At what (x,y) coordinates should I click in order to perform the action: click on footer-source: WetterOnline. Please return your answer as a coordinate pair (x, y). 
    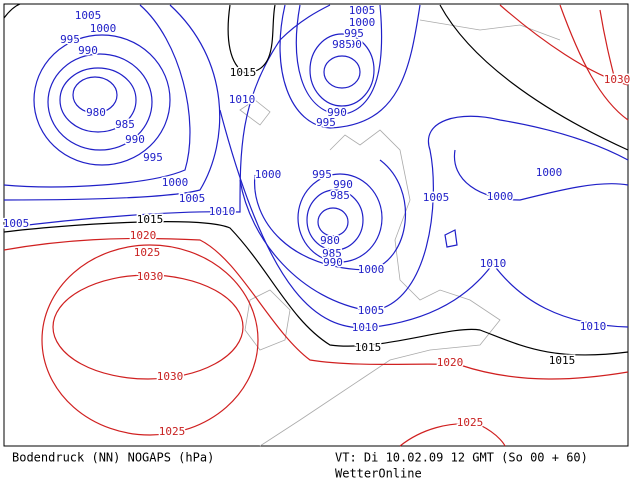
    Looking at the image, I should click on (378, 474).